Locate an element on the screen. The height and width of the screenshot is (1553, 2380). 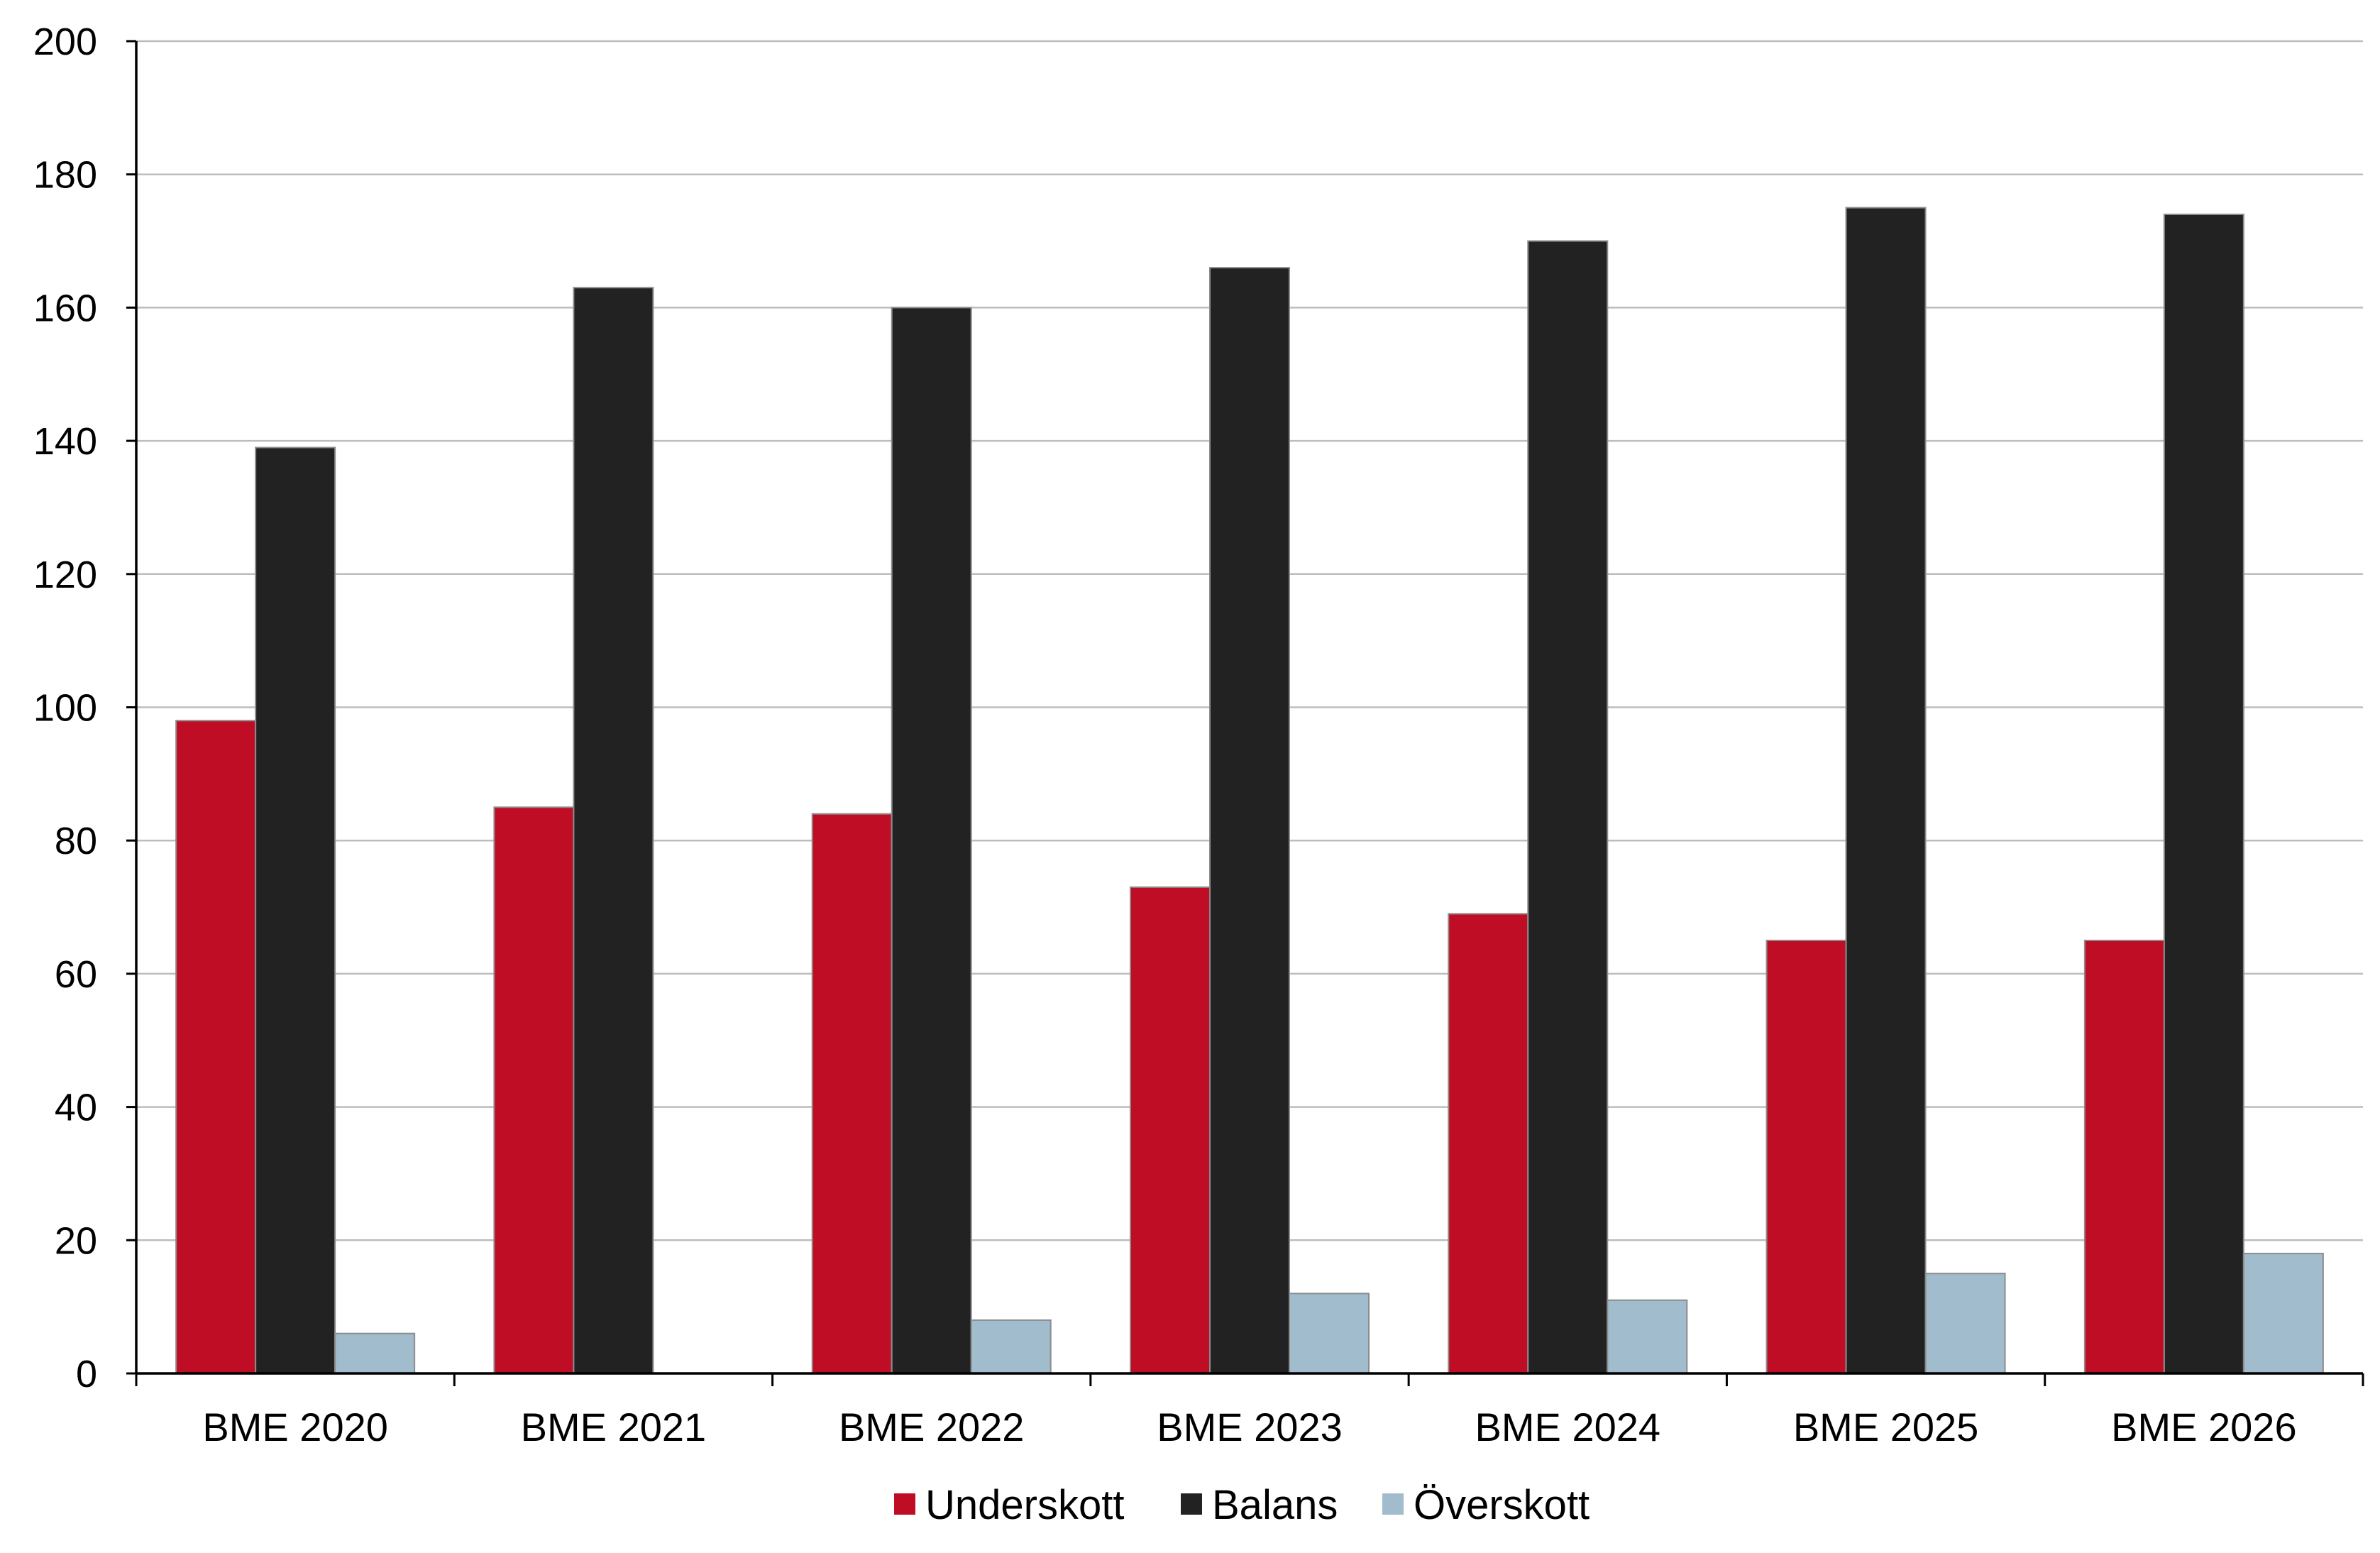
y-tick-label: 20 is located at coordinates (76, 1240).